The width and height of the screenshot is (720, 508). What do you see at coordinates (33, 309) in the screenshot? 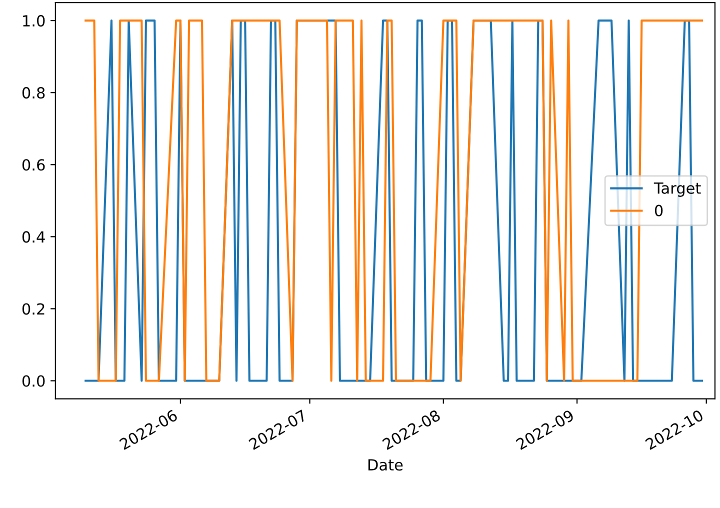
I see `y-tick-label: 0.2` at bounding box center [33, 309].